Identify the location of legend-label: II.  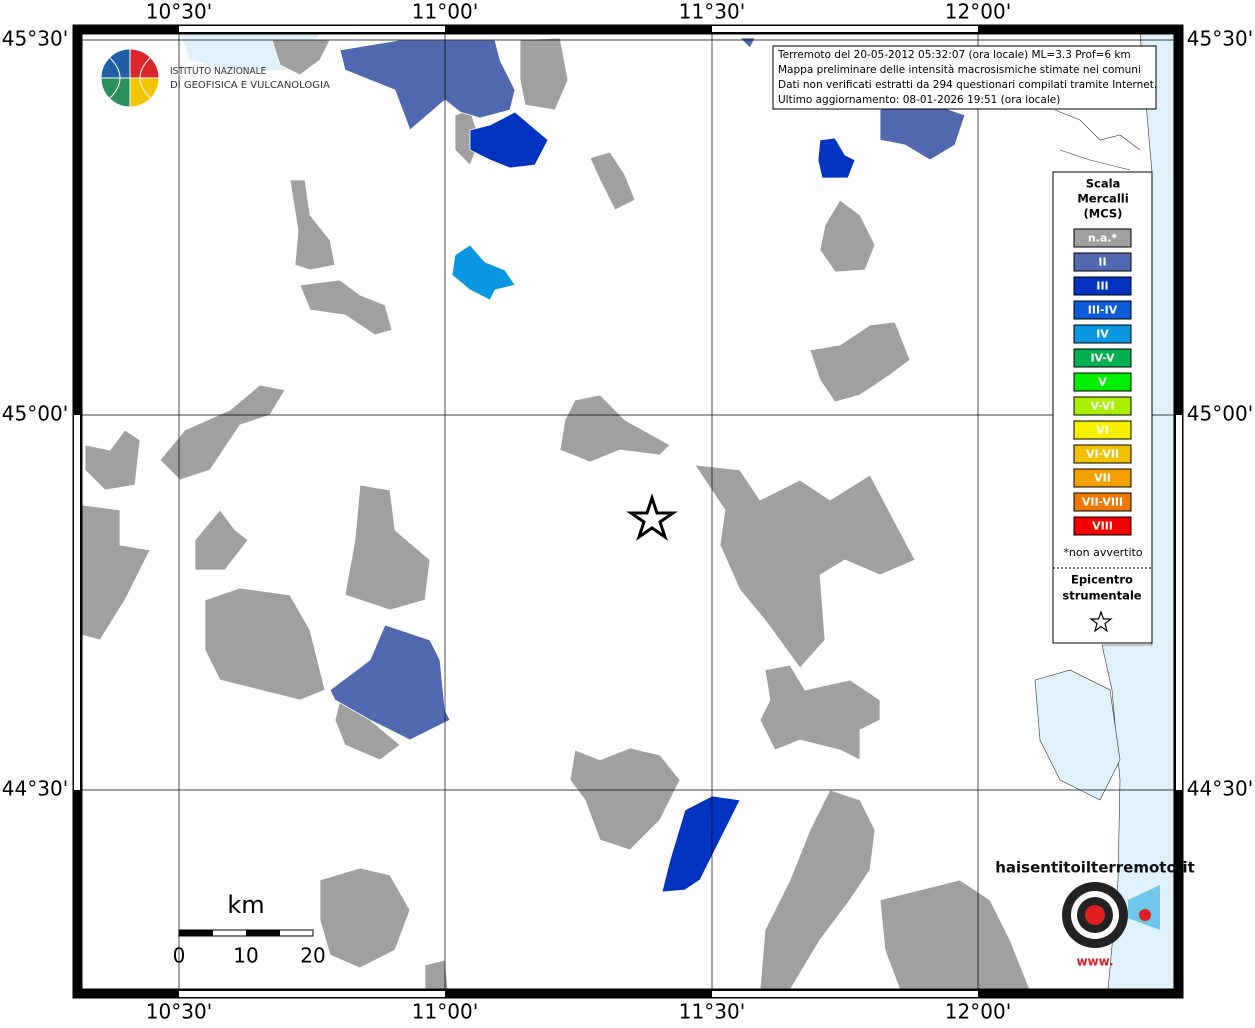
(1102, 262).